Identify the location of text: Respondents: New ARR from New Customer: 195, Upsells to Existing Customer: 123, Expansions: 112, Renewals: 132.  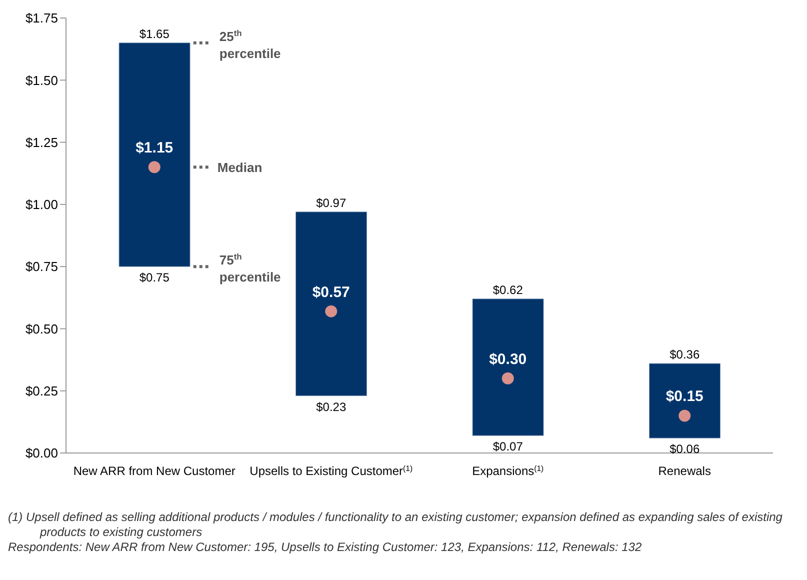
(325, 547).